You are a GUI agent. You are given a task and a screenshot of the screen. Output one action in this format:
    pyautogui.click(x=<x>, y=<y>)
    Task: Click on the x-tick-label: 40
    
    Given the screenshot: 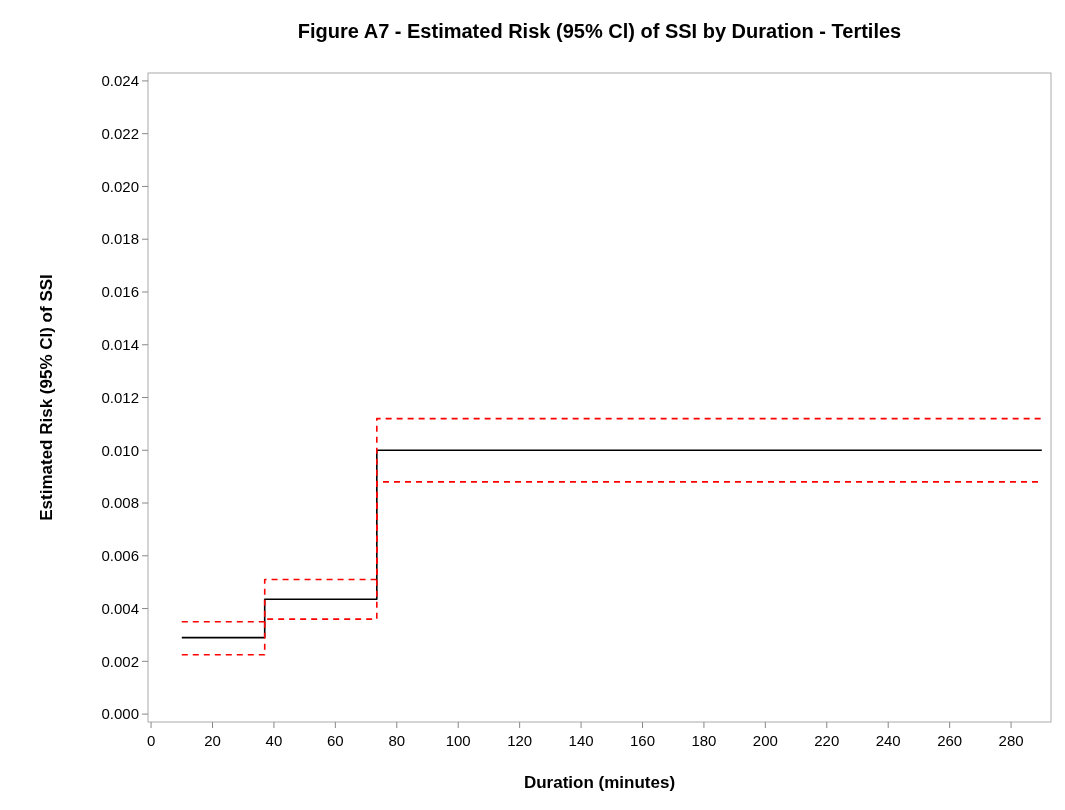 What is the action you would take?
    pyautogui.click(x=274, y=740)
    